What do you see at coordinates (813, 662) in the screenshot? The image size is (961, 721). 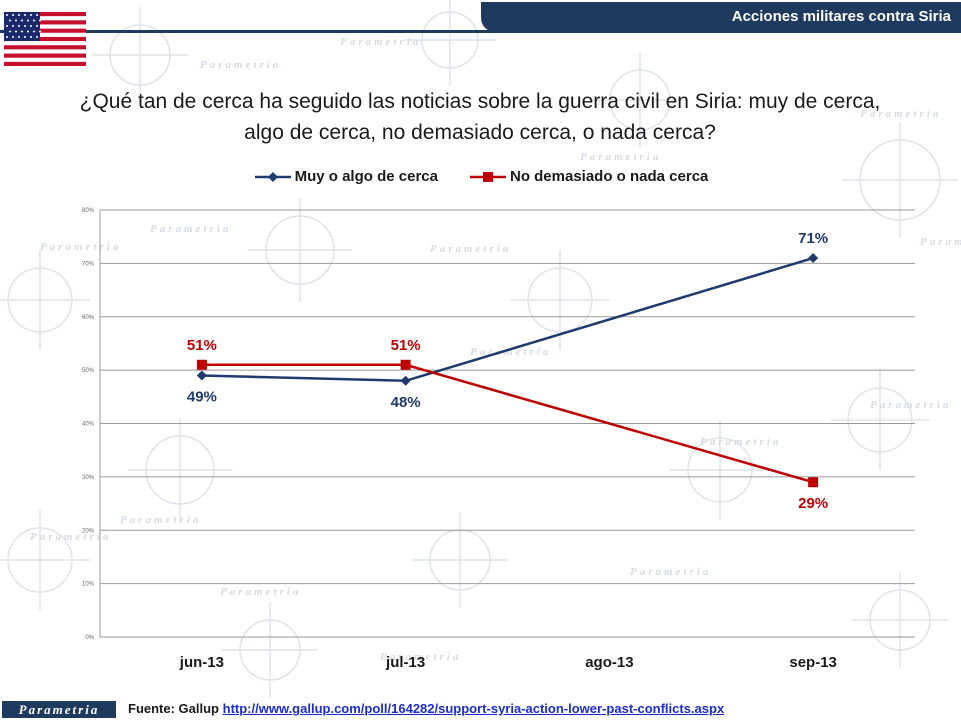 I see `x-tick-label: sep-13` at bounding box center [813, 662].